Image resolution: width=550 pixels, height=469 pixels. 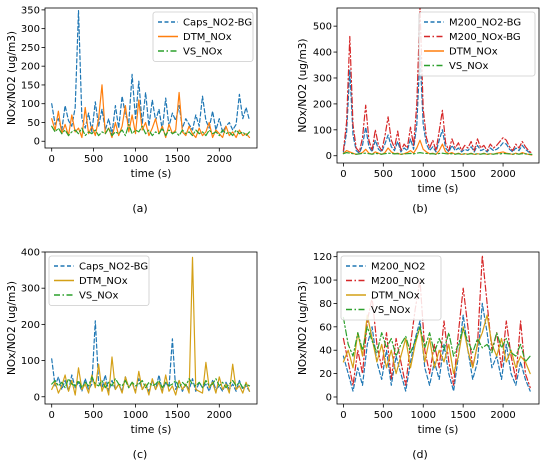 I want to click on legend-entry: M200_NOx-BG, so click(x=485, y=37).